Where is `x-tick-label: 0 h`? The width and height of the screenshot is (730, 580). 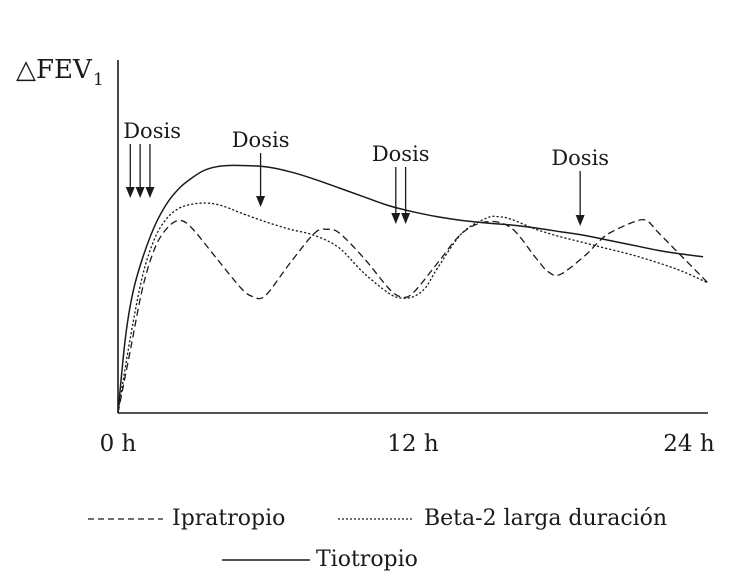
x-tick-label: 0 h is located at coordinates (118, 444).